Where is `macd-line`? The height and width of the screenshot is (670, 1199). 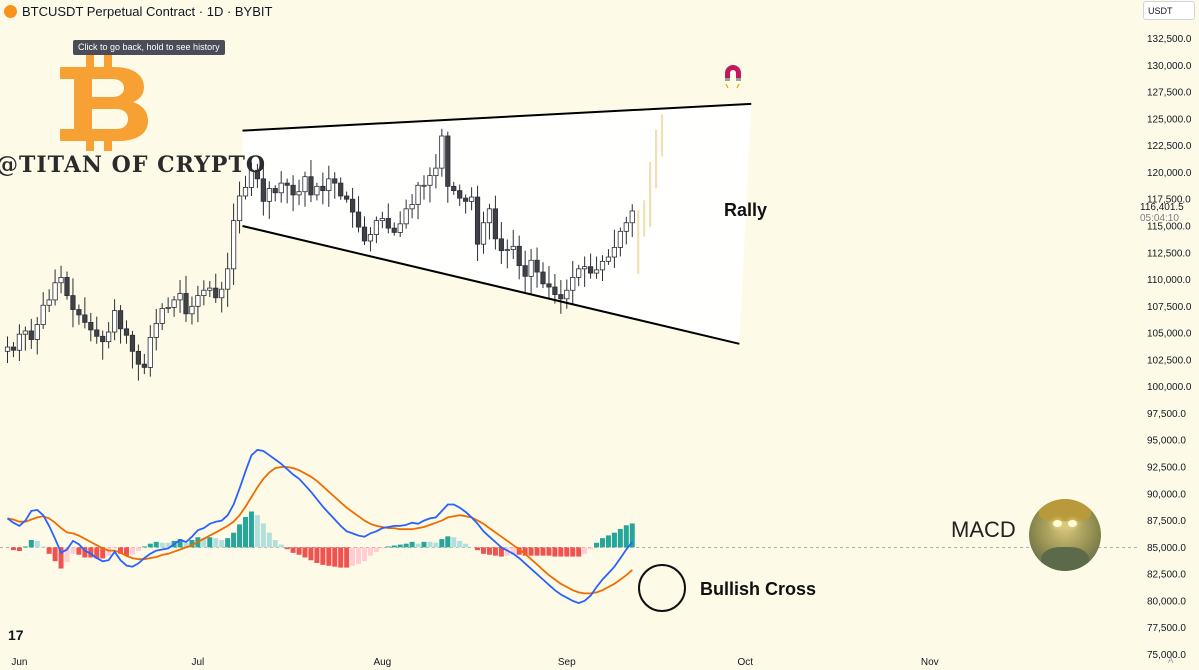 macd-line is located at coordinates (320, 526).